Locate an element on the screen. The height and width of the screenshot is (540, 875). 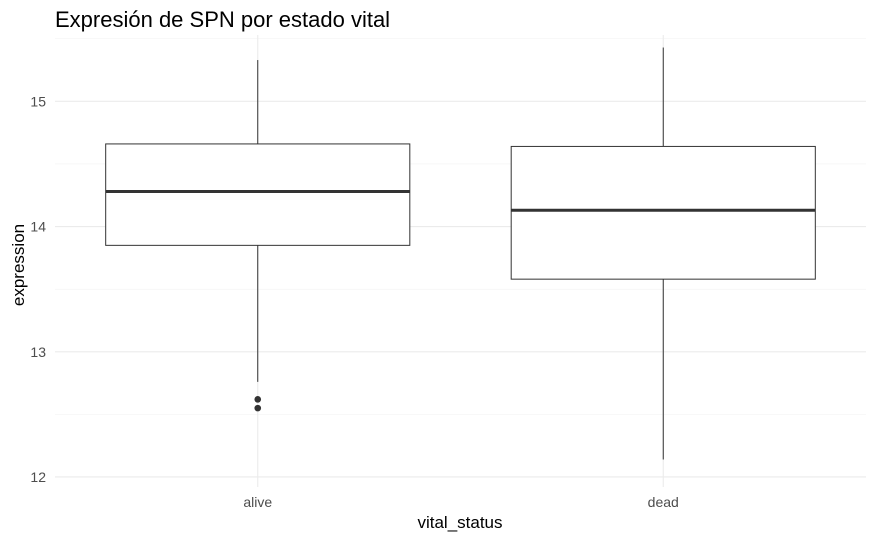
y-tick-label: 14 is located at coordinates (38, 227).